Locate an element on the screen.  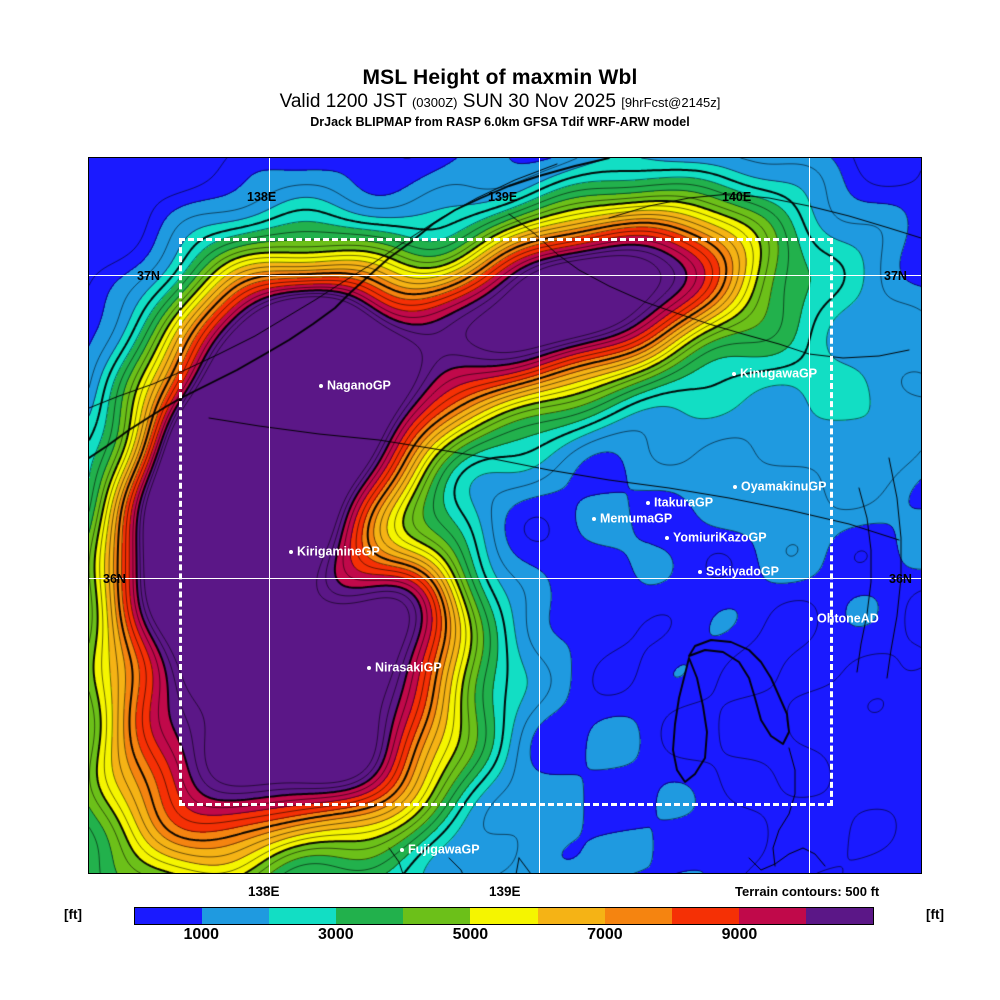
station-marker: KinugawaGP is located at coordinates (774, 373).